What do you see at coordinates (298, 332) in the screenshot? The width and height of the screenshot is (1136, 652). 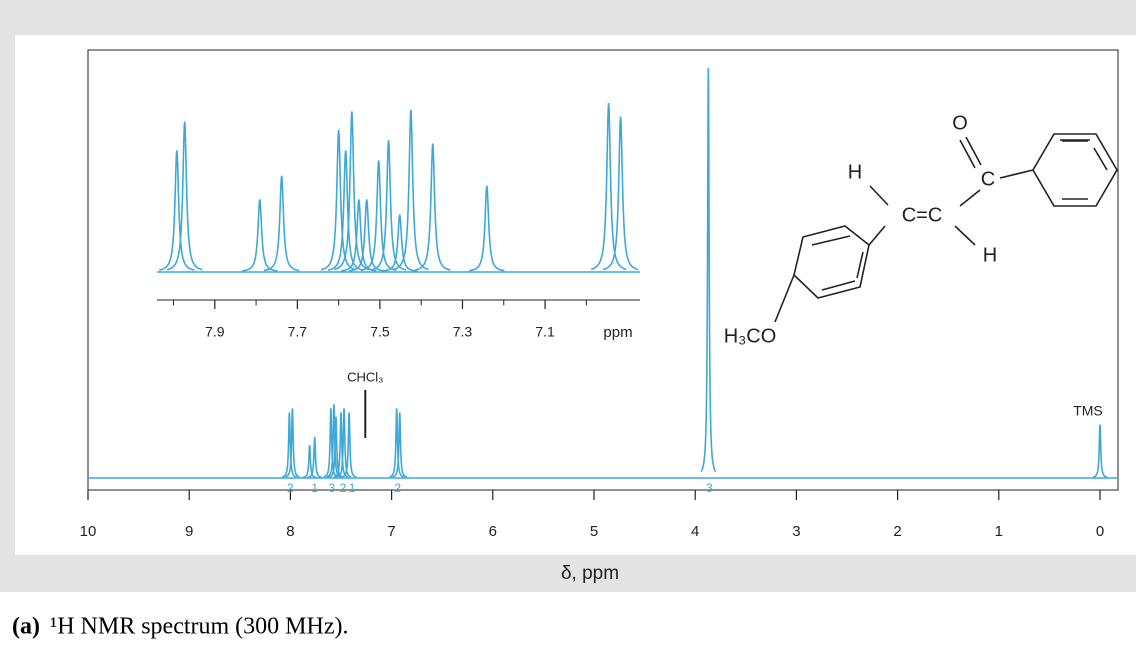 I see `x-tick-label: 7.7` at bounding box center [298, 332].